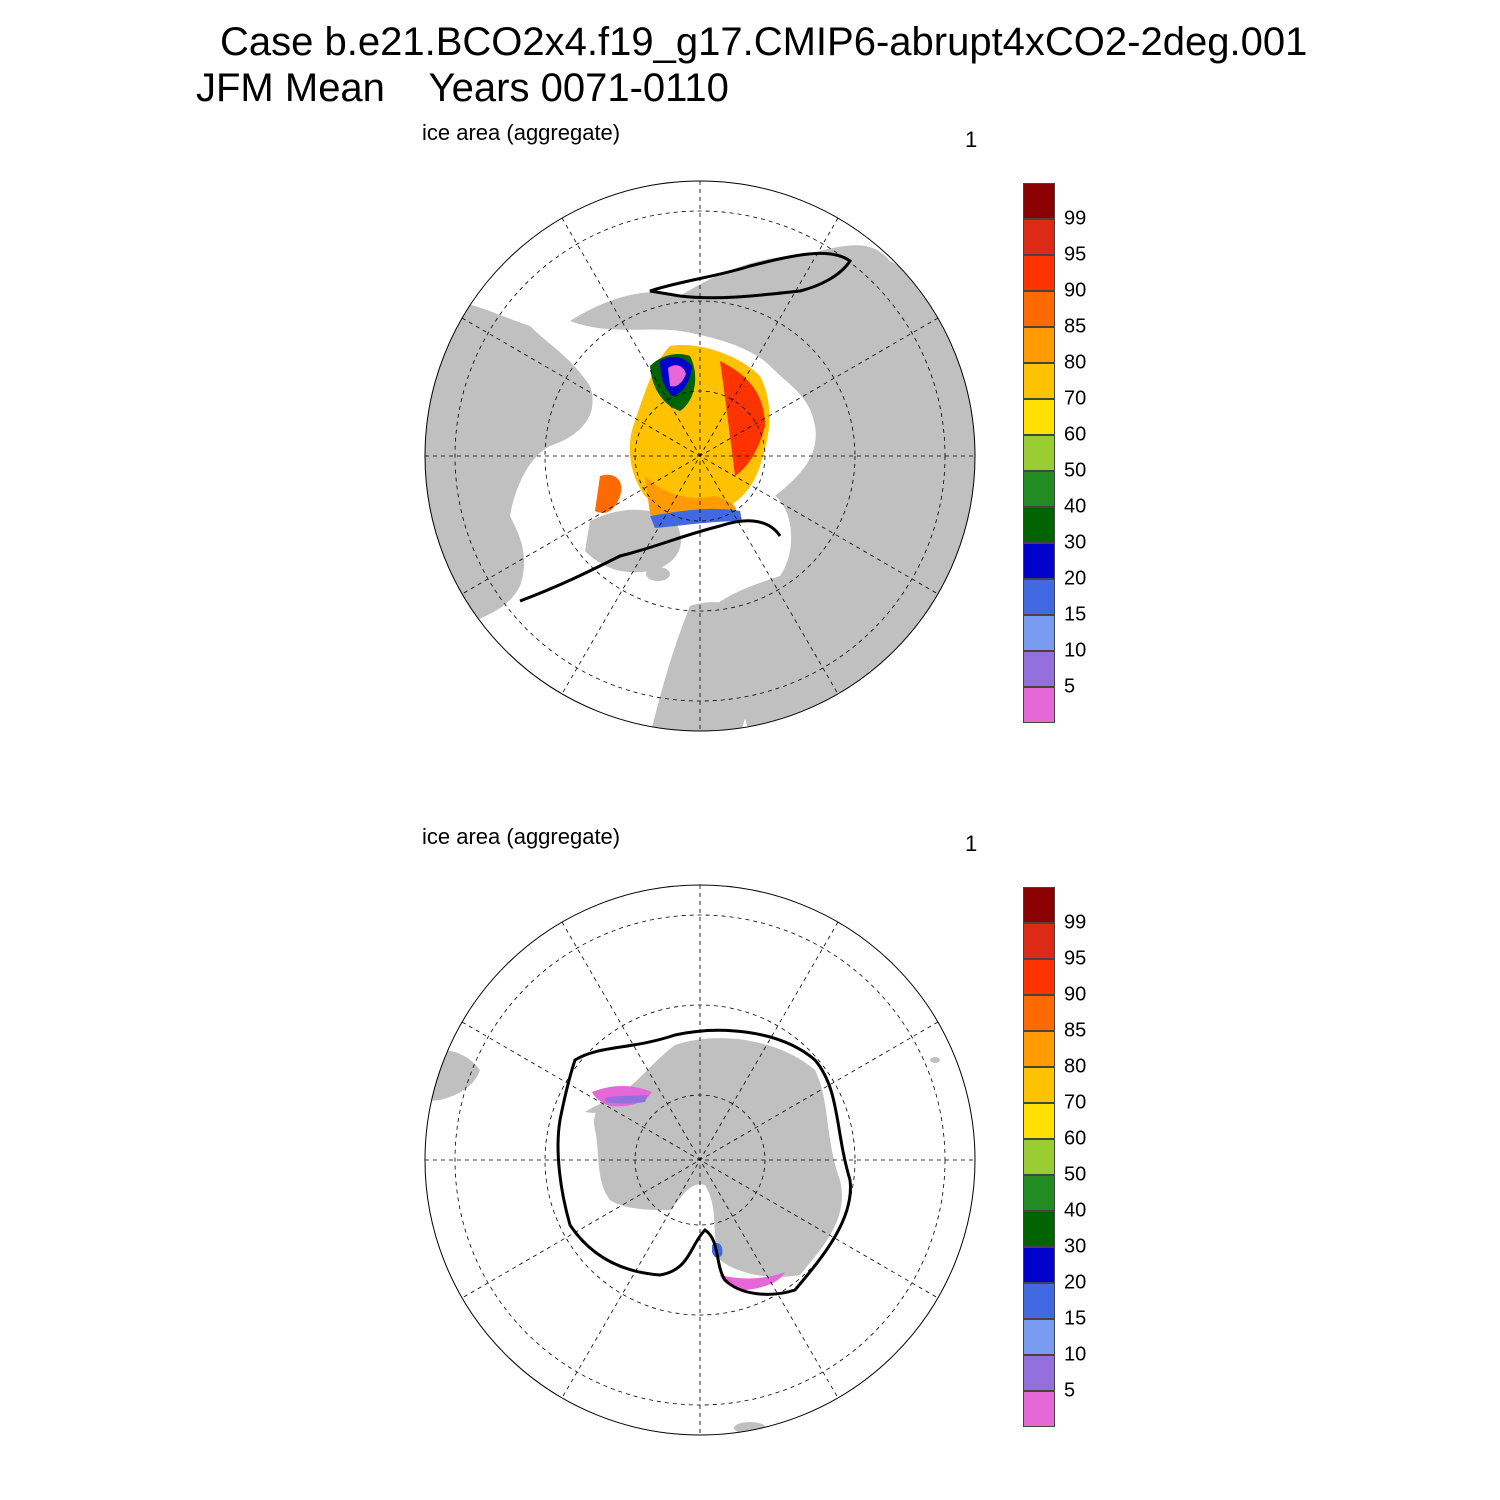 Image resolution: width=1500 pixels, height=1500 pixels. What do you see at coordinates (1060, 1157) in the screenshot?
I see `colorbar-south: 5 10 15 20 30 40 50 60 70 80 85 90 95 99` at bounding box center [1060, 1157].